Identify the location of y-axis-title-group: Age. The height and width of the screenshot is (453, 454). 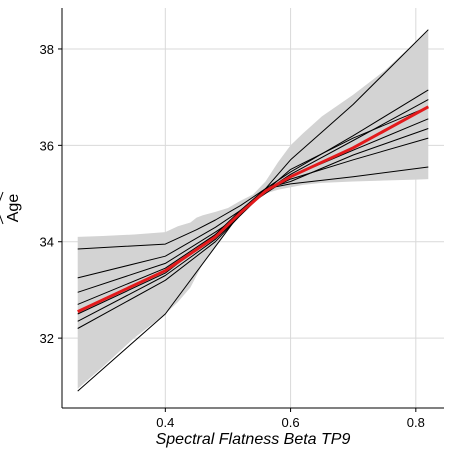
(11, 208).